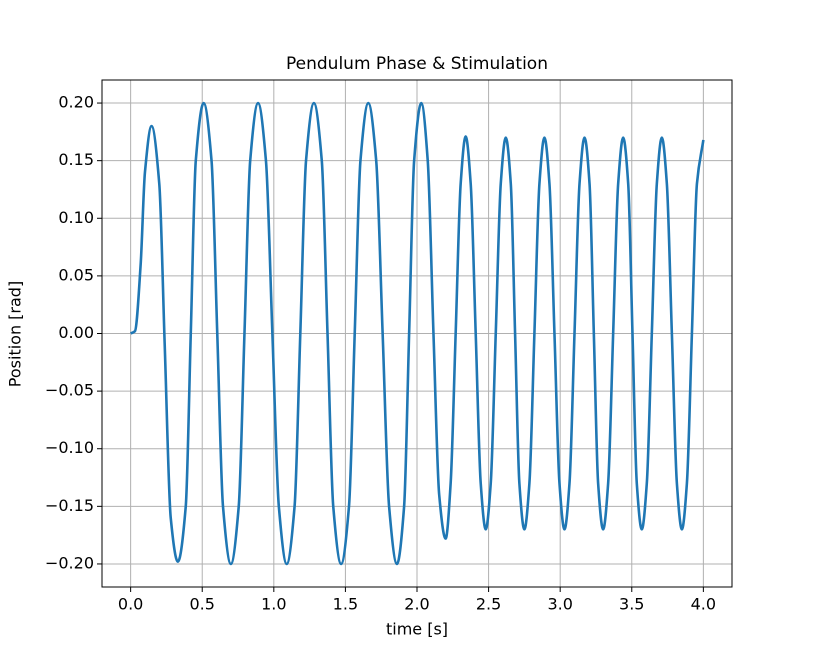 The width and height of the screenshot is (813, 660). Describe the element at coordinates (417, 64) in the screenshot. I see `chart-title: Pendulum Phase & Stimulation` at that location.